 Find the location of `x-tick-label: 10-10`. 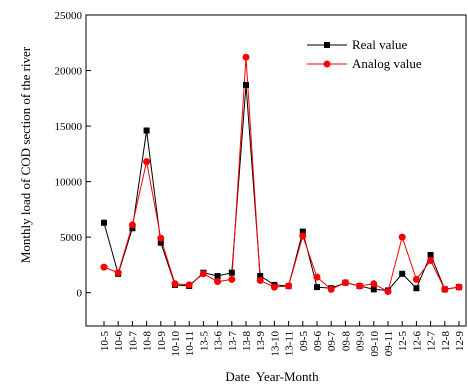

x-tick-label: 10-10 is located at coordinates (176, 344).